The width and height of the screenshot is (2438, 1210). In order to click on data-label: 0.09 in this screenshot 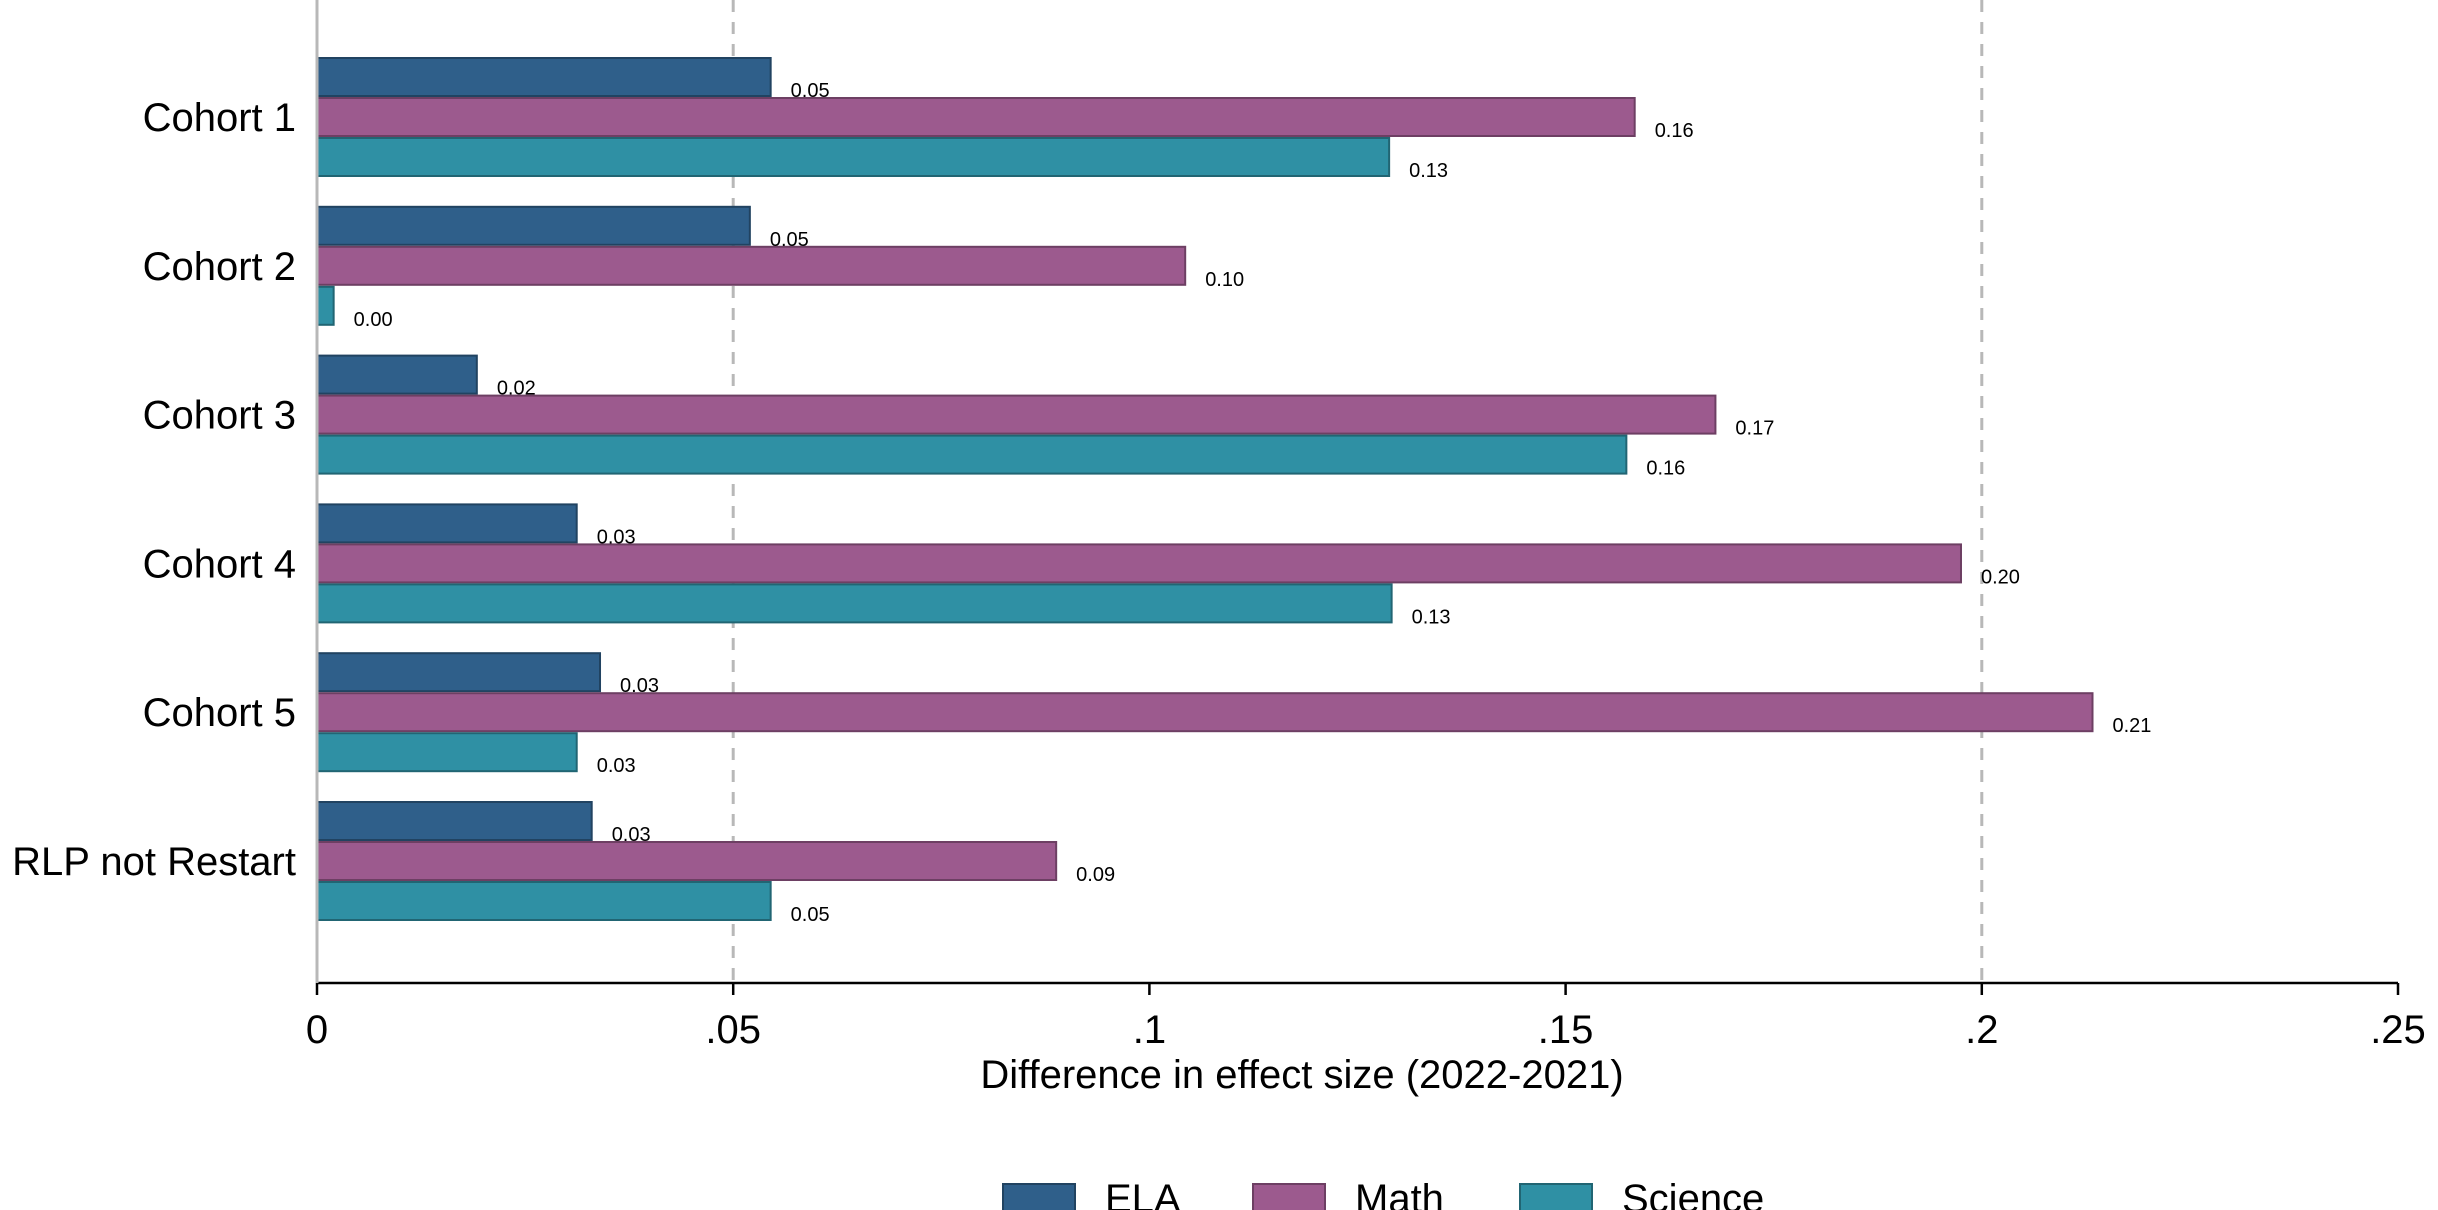, I will do `click(1095, 875)`.